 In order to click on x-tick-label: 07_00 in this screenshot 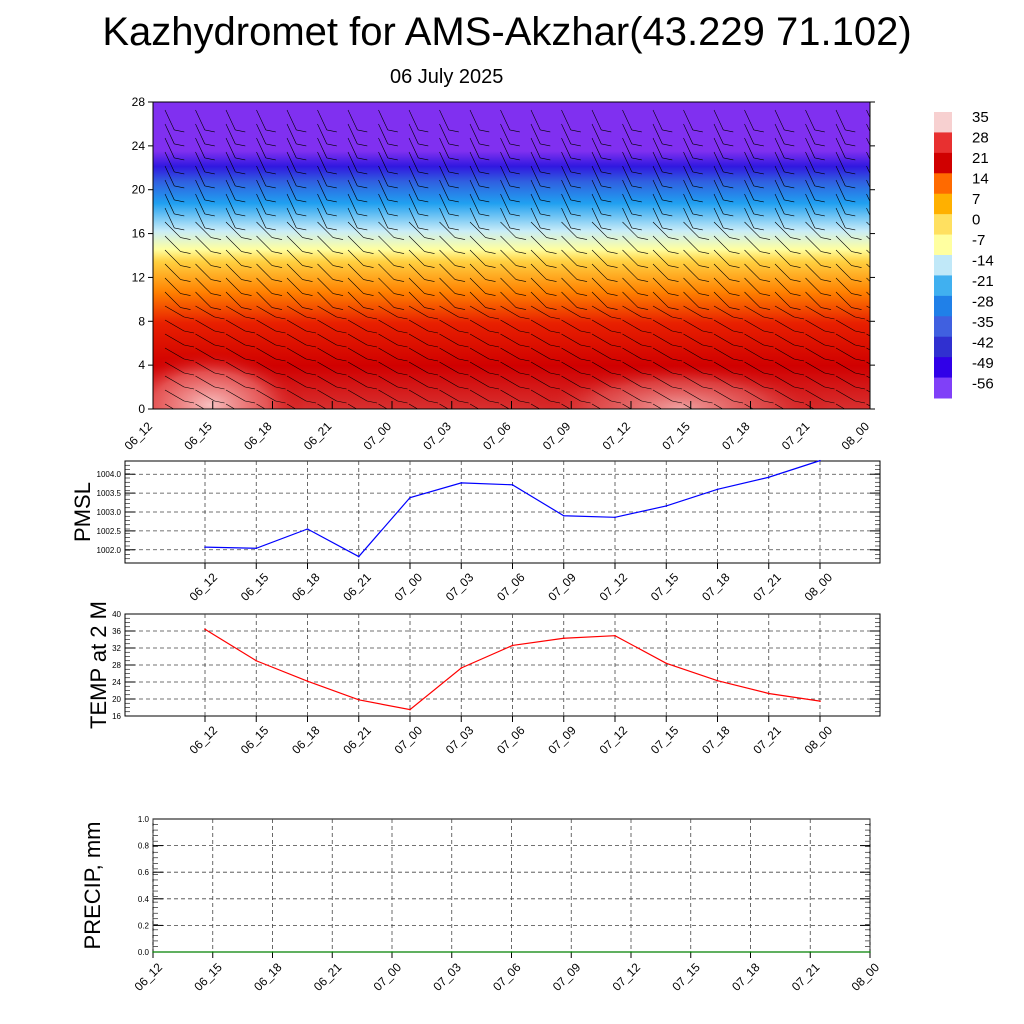, I will do `click(388, 977)`.